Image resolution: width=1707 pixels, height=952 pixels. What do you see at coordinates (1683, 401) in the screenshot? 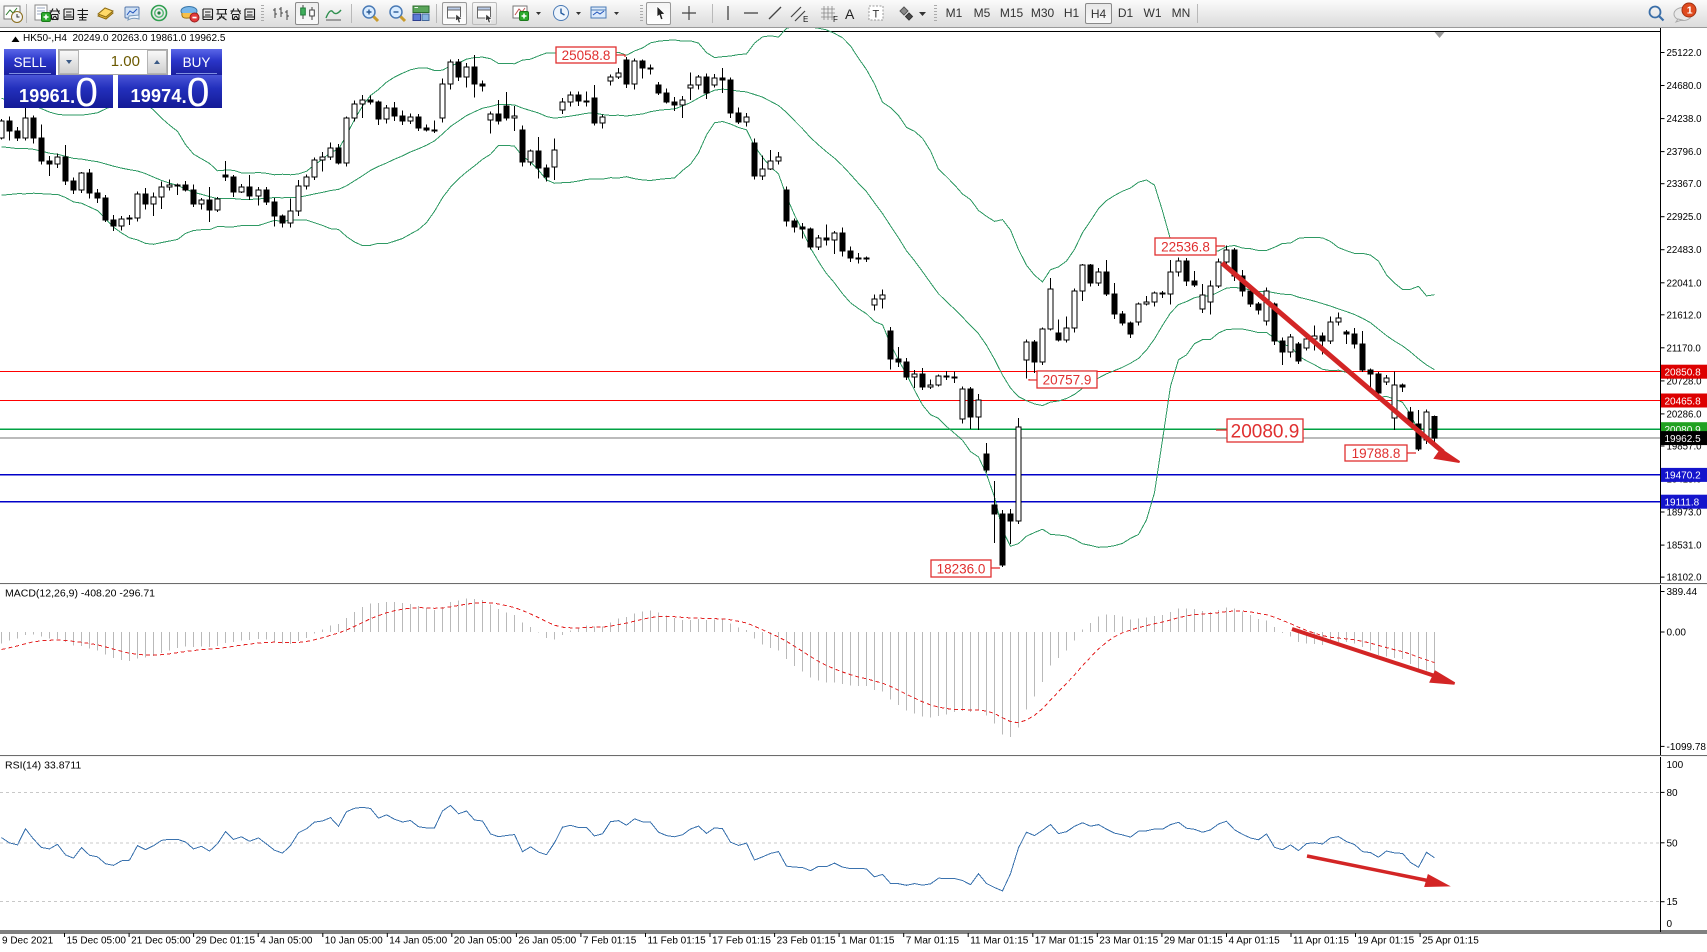
I see `svg-text: 20465.8` at bounding box center [1683, 401].